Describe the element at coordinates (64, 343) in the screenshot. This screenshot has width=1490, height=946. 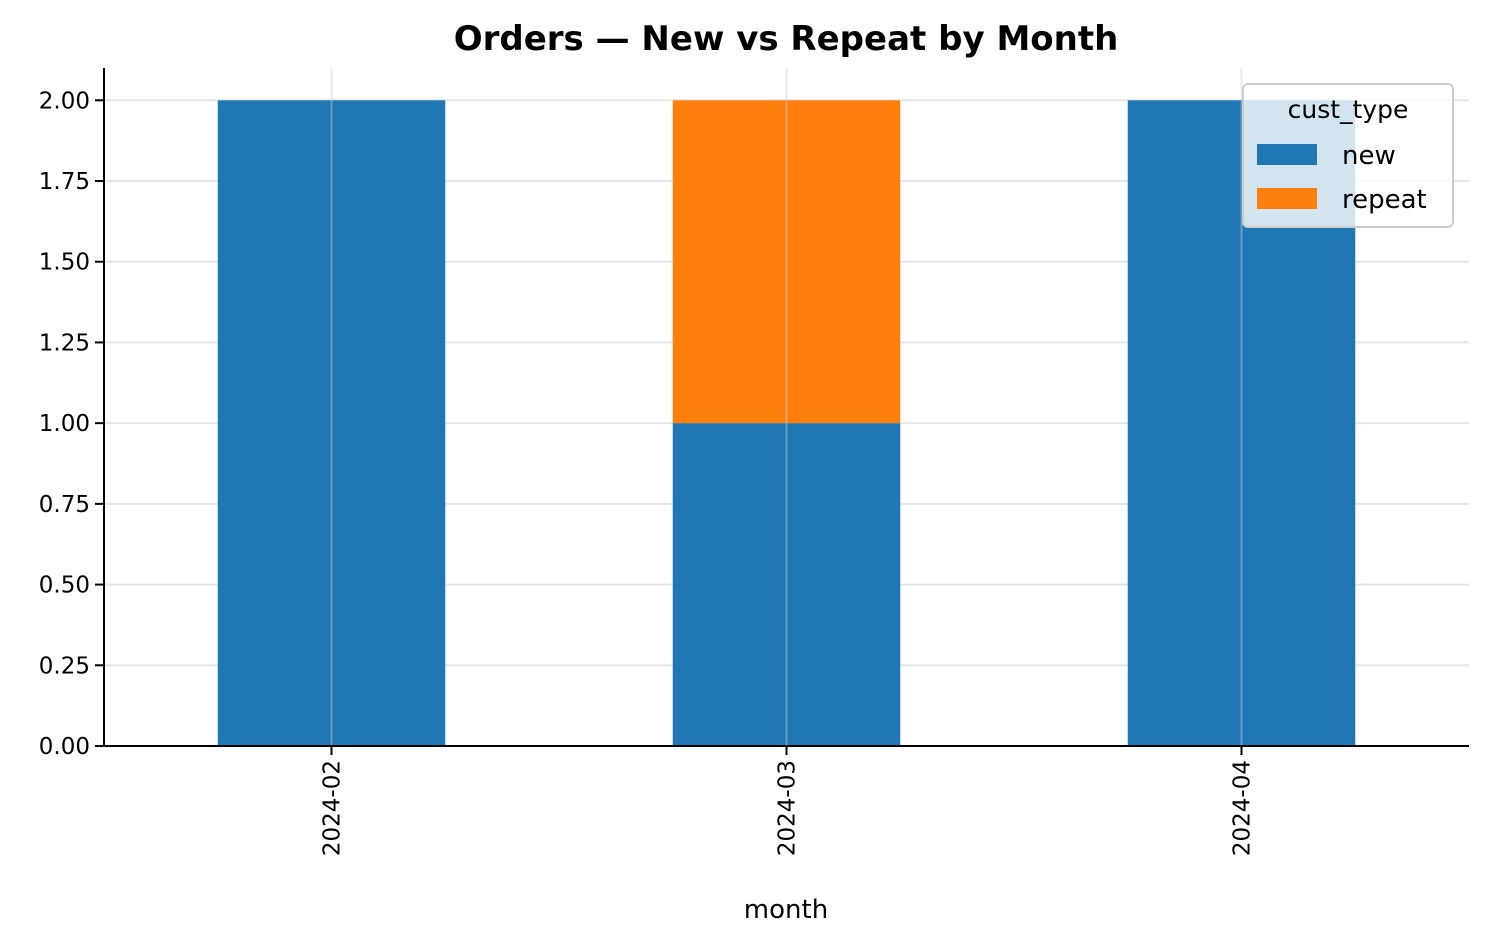
I see `y-tick-label: 1.25` at that location.